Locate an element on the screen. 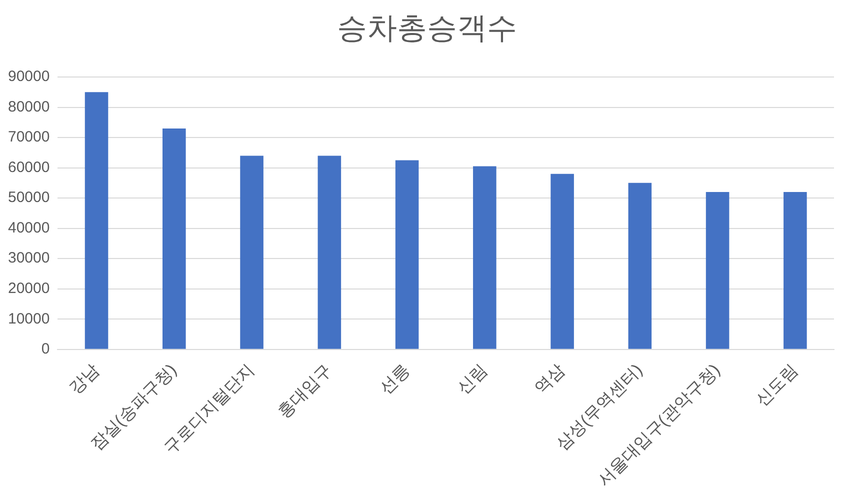  y-tick-label: 0 is located at coordinates (45, 349).